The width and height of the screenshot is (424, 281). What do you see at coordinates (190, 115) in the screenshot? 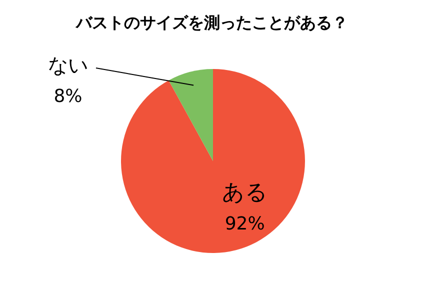
I see `pie-slice` at bounding box center [190, 115].